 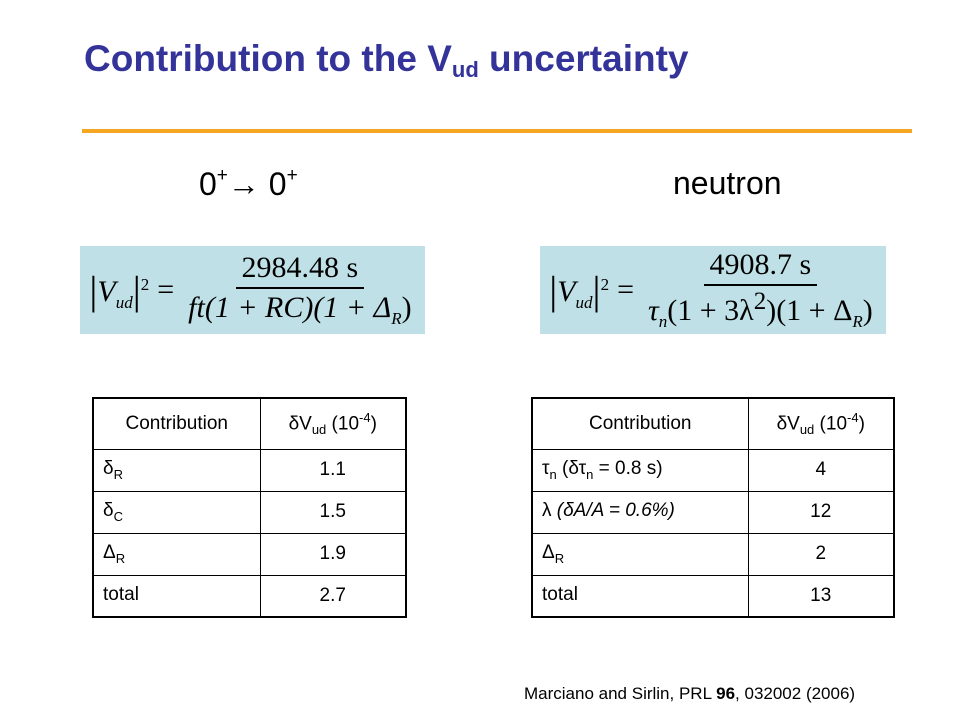 I want to click on value-cell: 2.7, so click(x=333, y=596).